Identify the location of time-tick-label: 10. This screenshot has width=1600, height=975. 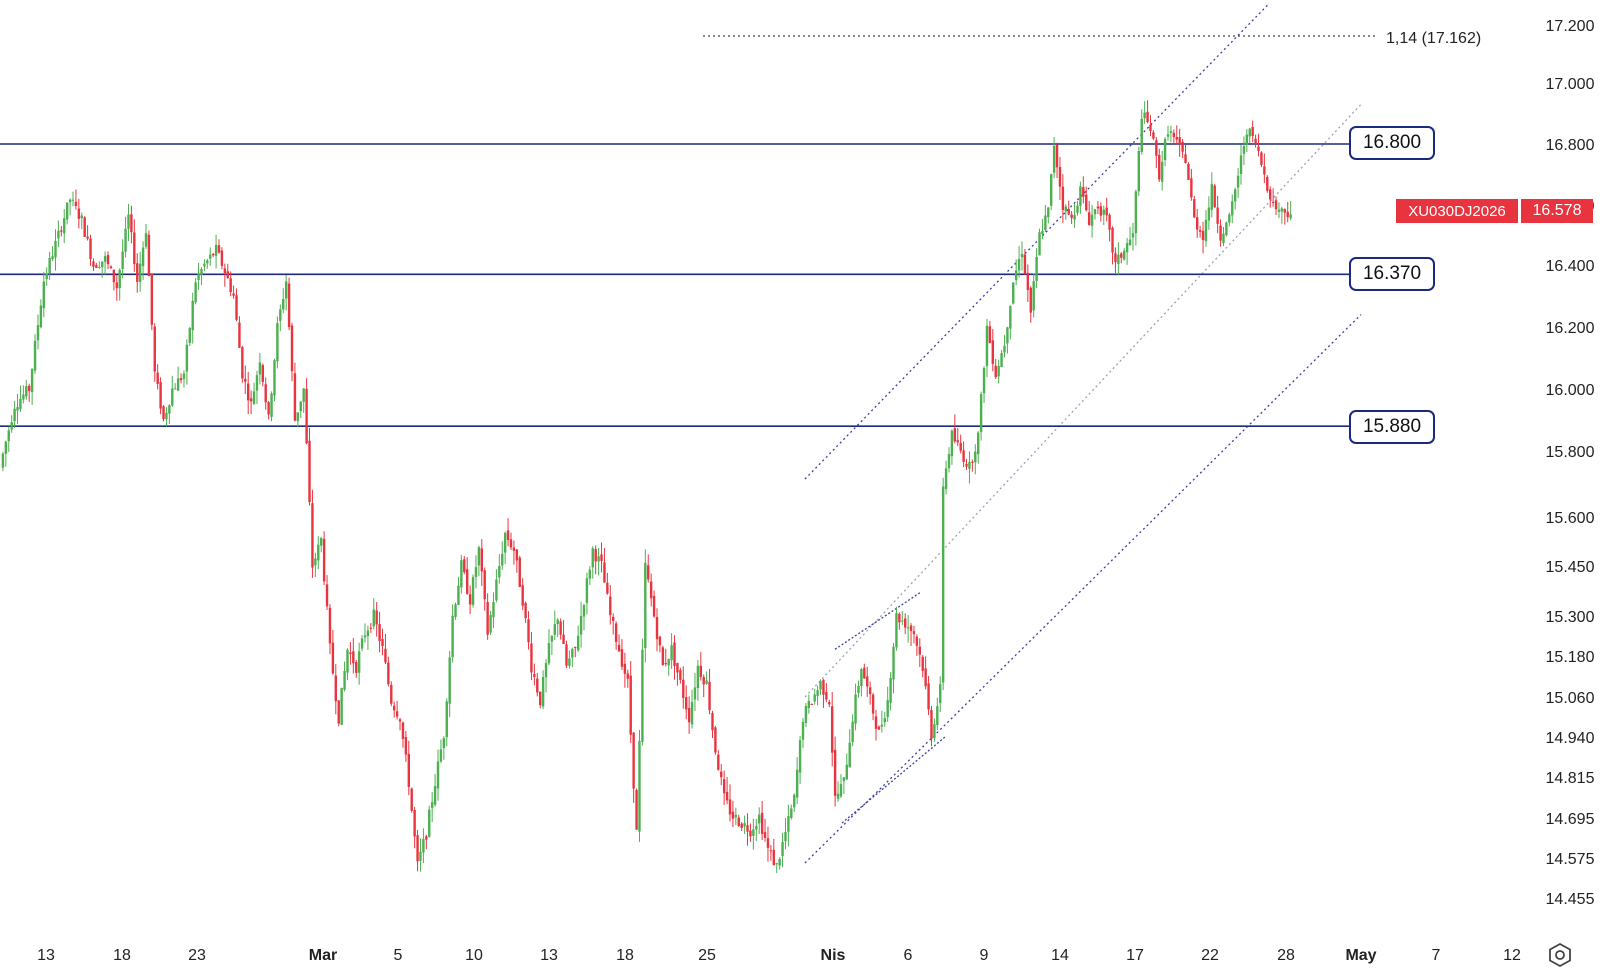
(474, 955).